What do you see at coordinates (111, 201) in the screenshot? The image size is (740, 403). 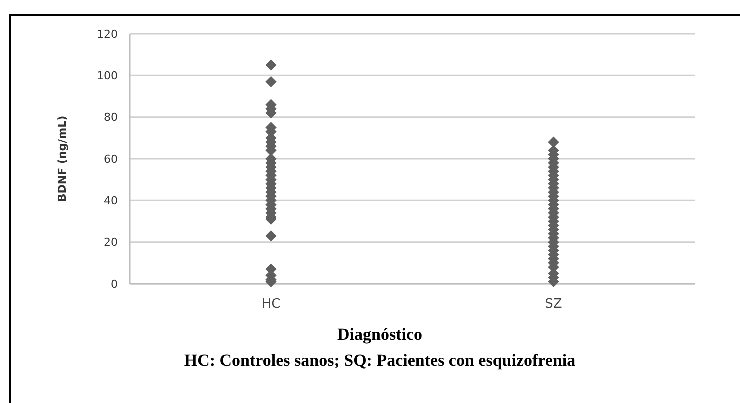 I see `y-tick-label: 40` at bounding box center [111, 201].